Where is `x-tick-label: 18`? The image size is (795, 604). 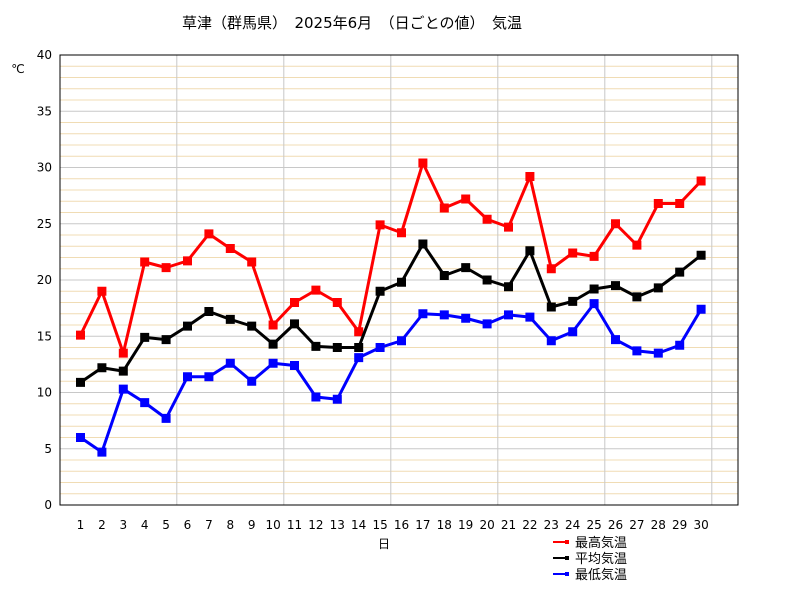 x-tick-label: 18 is located at coordinates (444, 525).